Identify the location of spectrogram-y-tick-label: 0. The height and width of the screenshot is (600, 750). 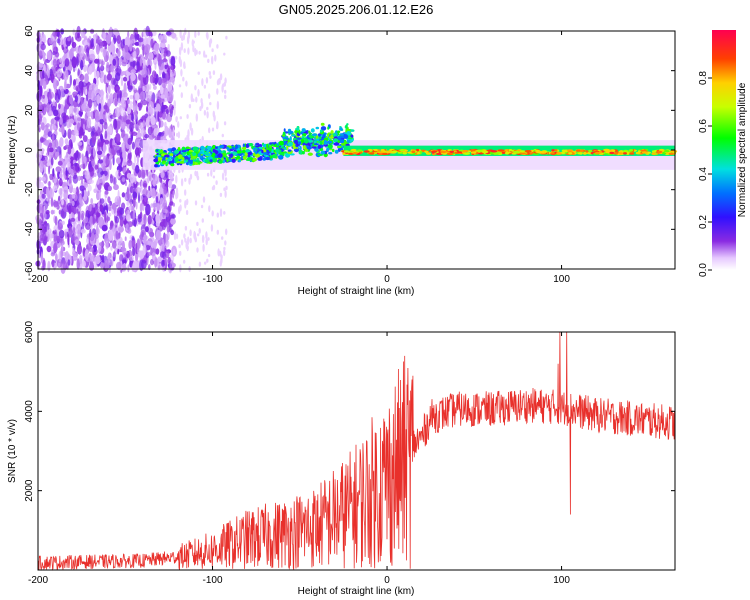
(29, 150).